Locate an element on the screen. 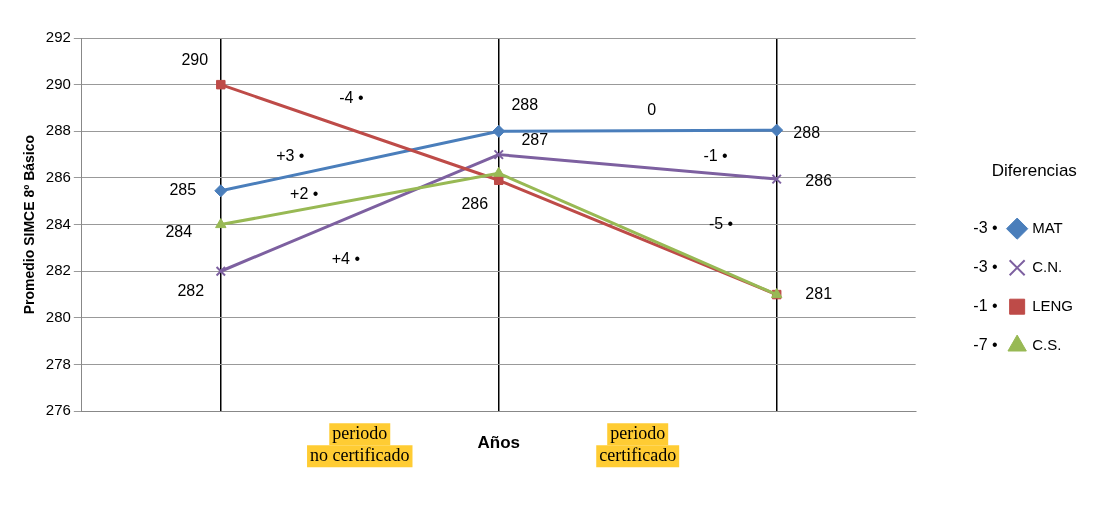 This screenshot has width=1115, height=508. annotation: +2 • is located at coordinates (304, 193).